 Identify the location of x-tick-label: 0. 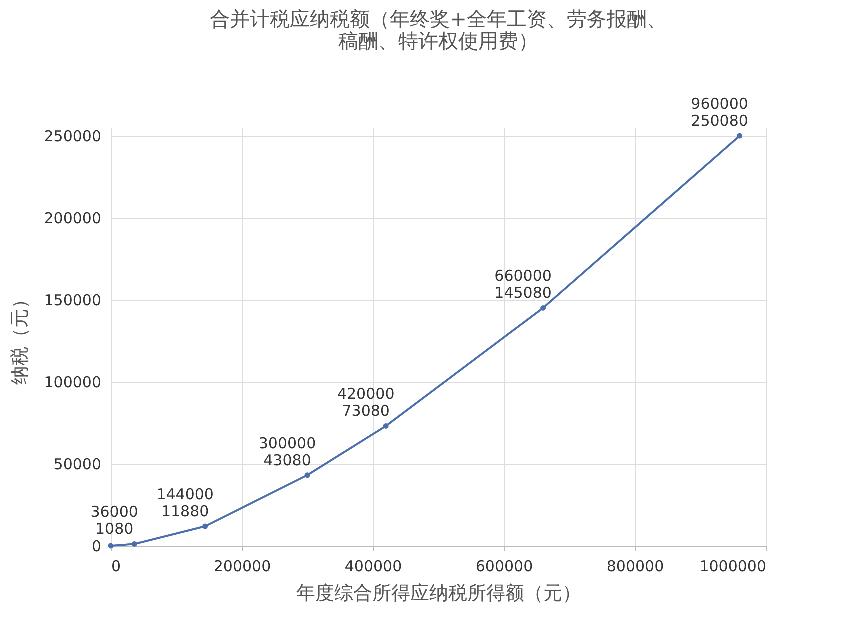
(117, 567).